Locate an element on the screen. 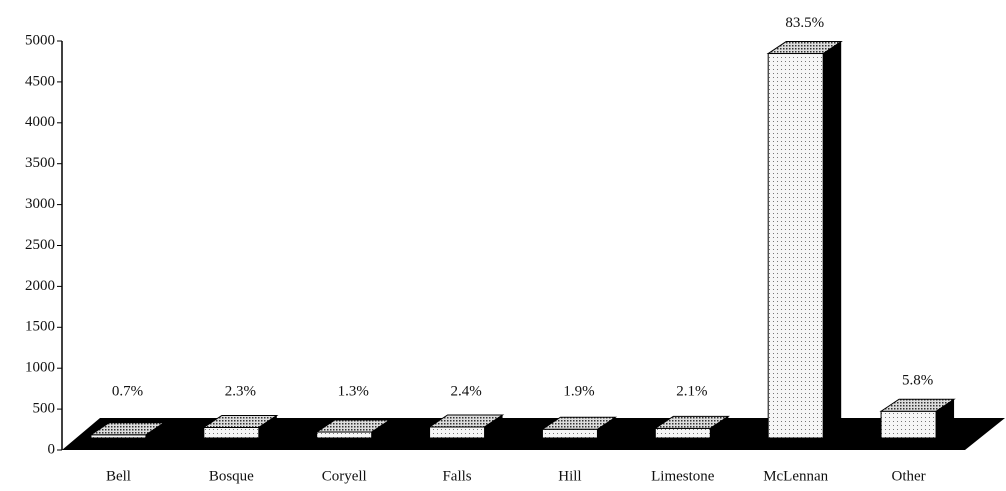 Image resolution: width=1006 pixels, height=491 pixels. y-tick-label: 500 is located at coordinates (44, 409).